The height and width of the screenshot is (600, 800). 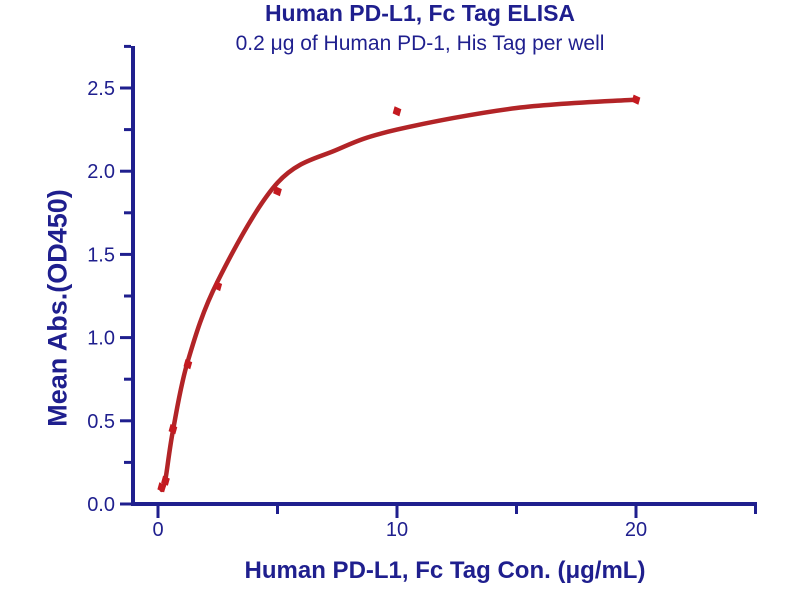 What do you see at coordinates (101, 255) in the screenshot?
I see `y-tick-label: 1.5` at bounding box center [101, 255].